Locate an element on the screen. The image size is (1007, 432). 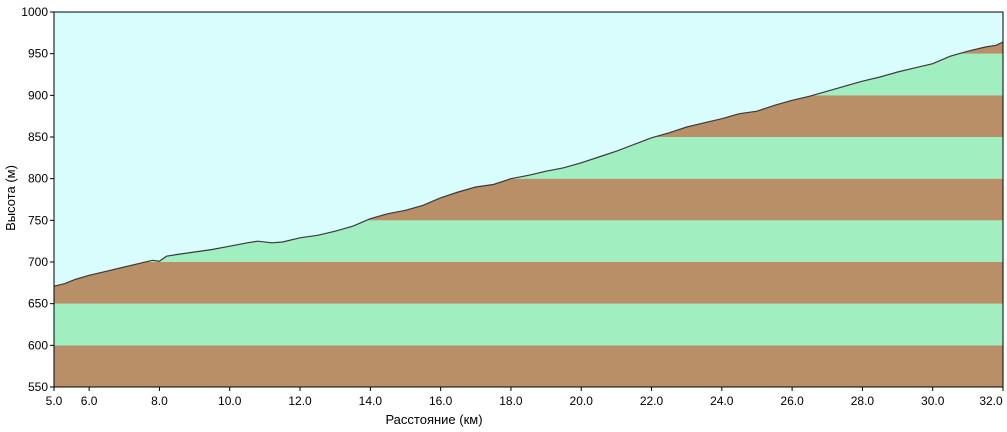
y-tick-label: 700 is located at coordinates (38, 262).